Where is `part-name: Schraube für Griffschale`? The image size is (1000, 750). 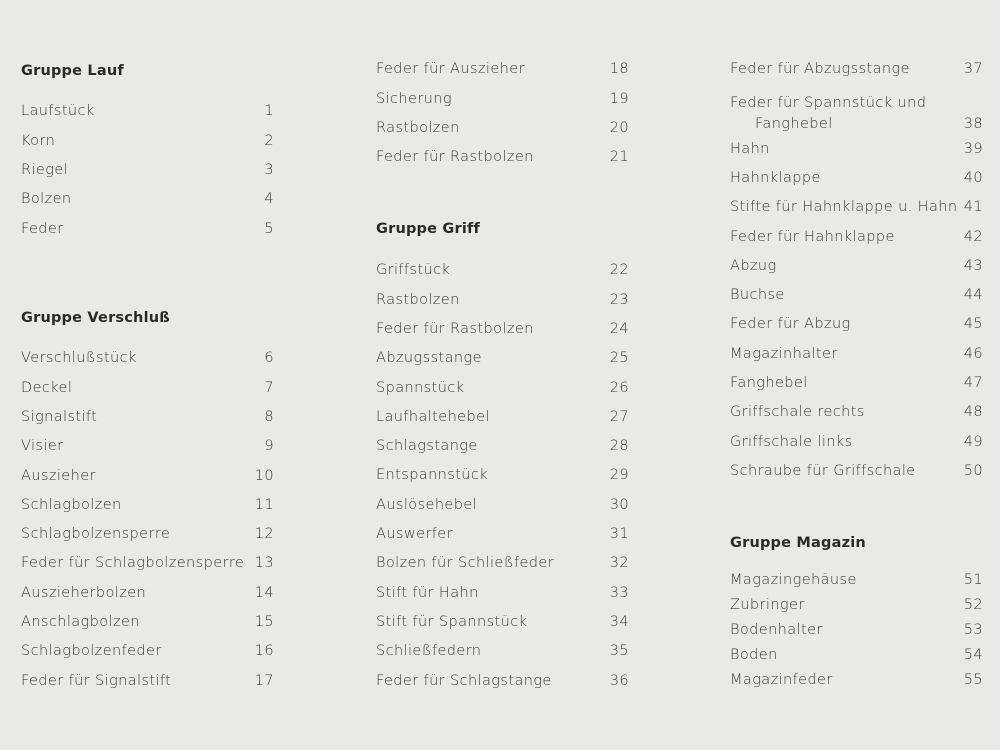
part-name: Schraube für Griffschale is located at coordinates (823, 471).